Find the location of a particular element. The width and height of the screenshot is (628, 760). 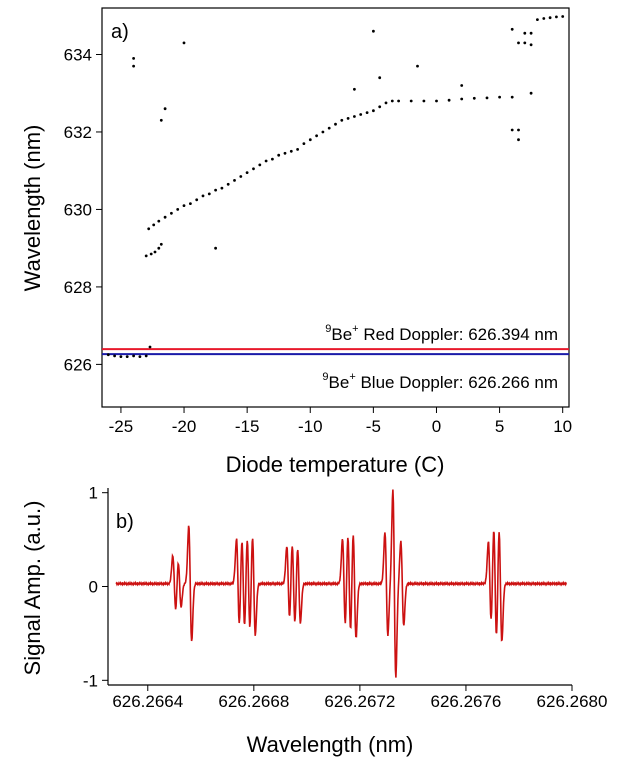

panel-a-x-ticks: -25 -20 -15 -10 -5 0 5 10 is located at coordinates (340, 421).